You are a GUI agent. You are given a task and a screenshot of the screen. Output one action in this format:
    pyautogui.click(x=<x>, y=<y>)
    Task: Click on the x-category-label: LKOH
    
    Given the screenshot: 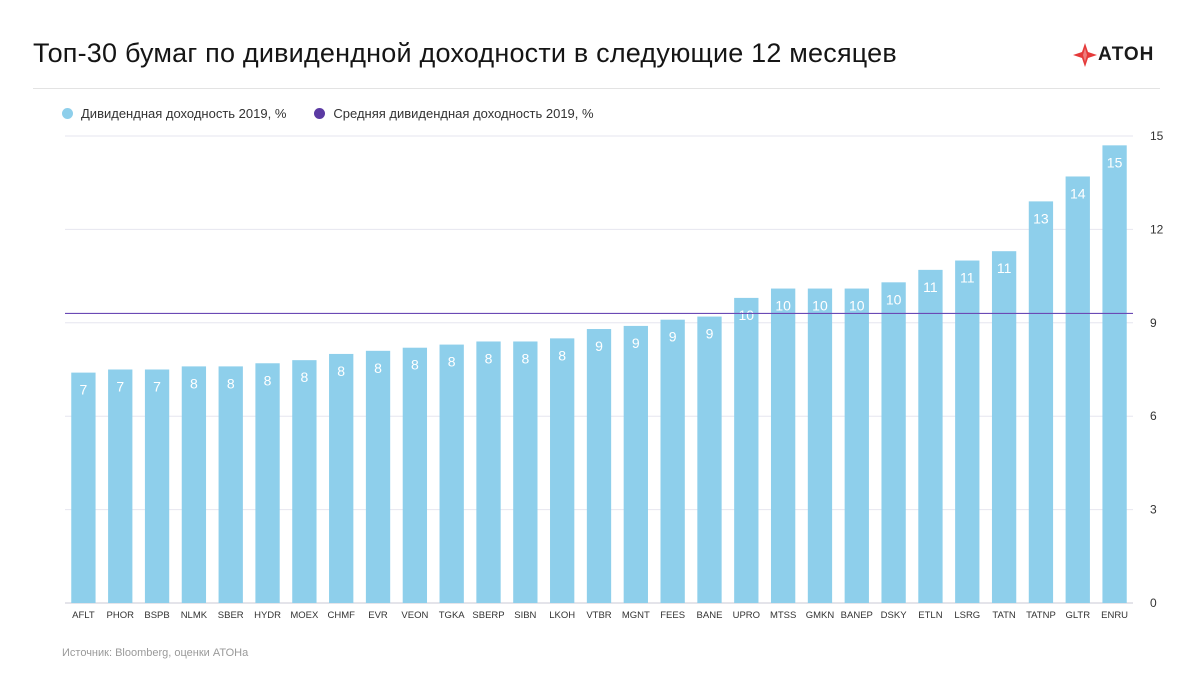 What is the action you would take?
    pyautogui.click(x=562, y=615)
    